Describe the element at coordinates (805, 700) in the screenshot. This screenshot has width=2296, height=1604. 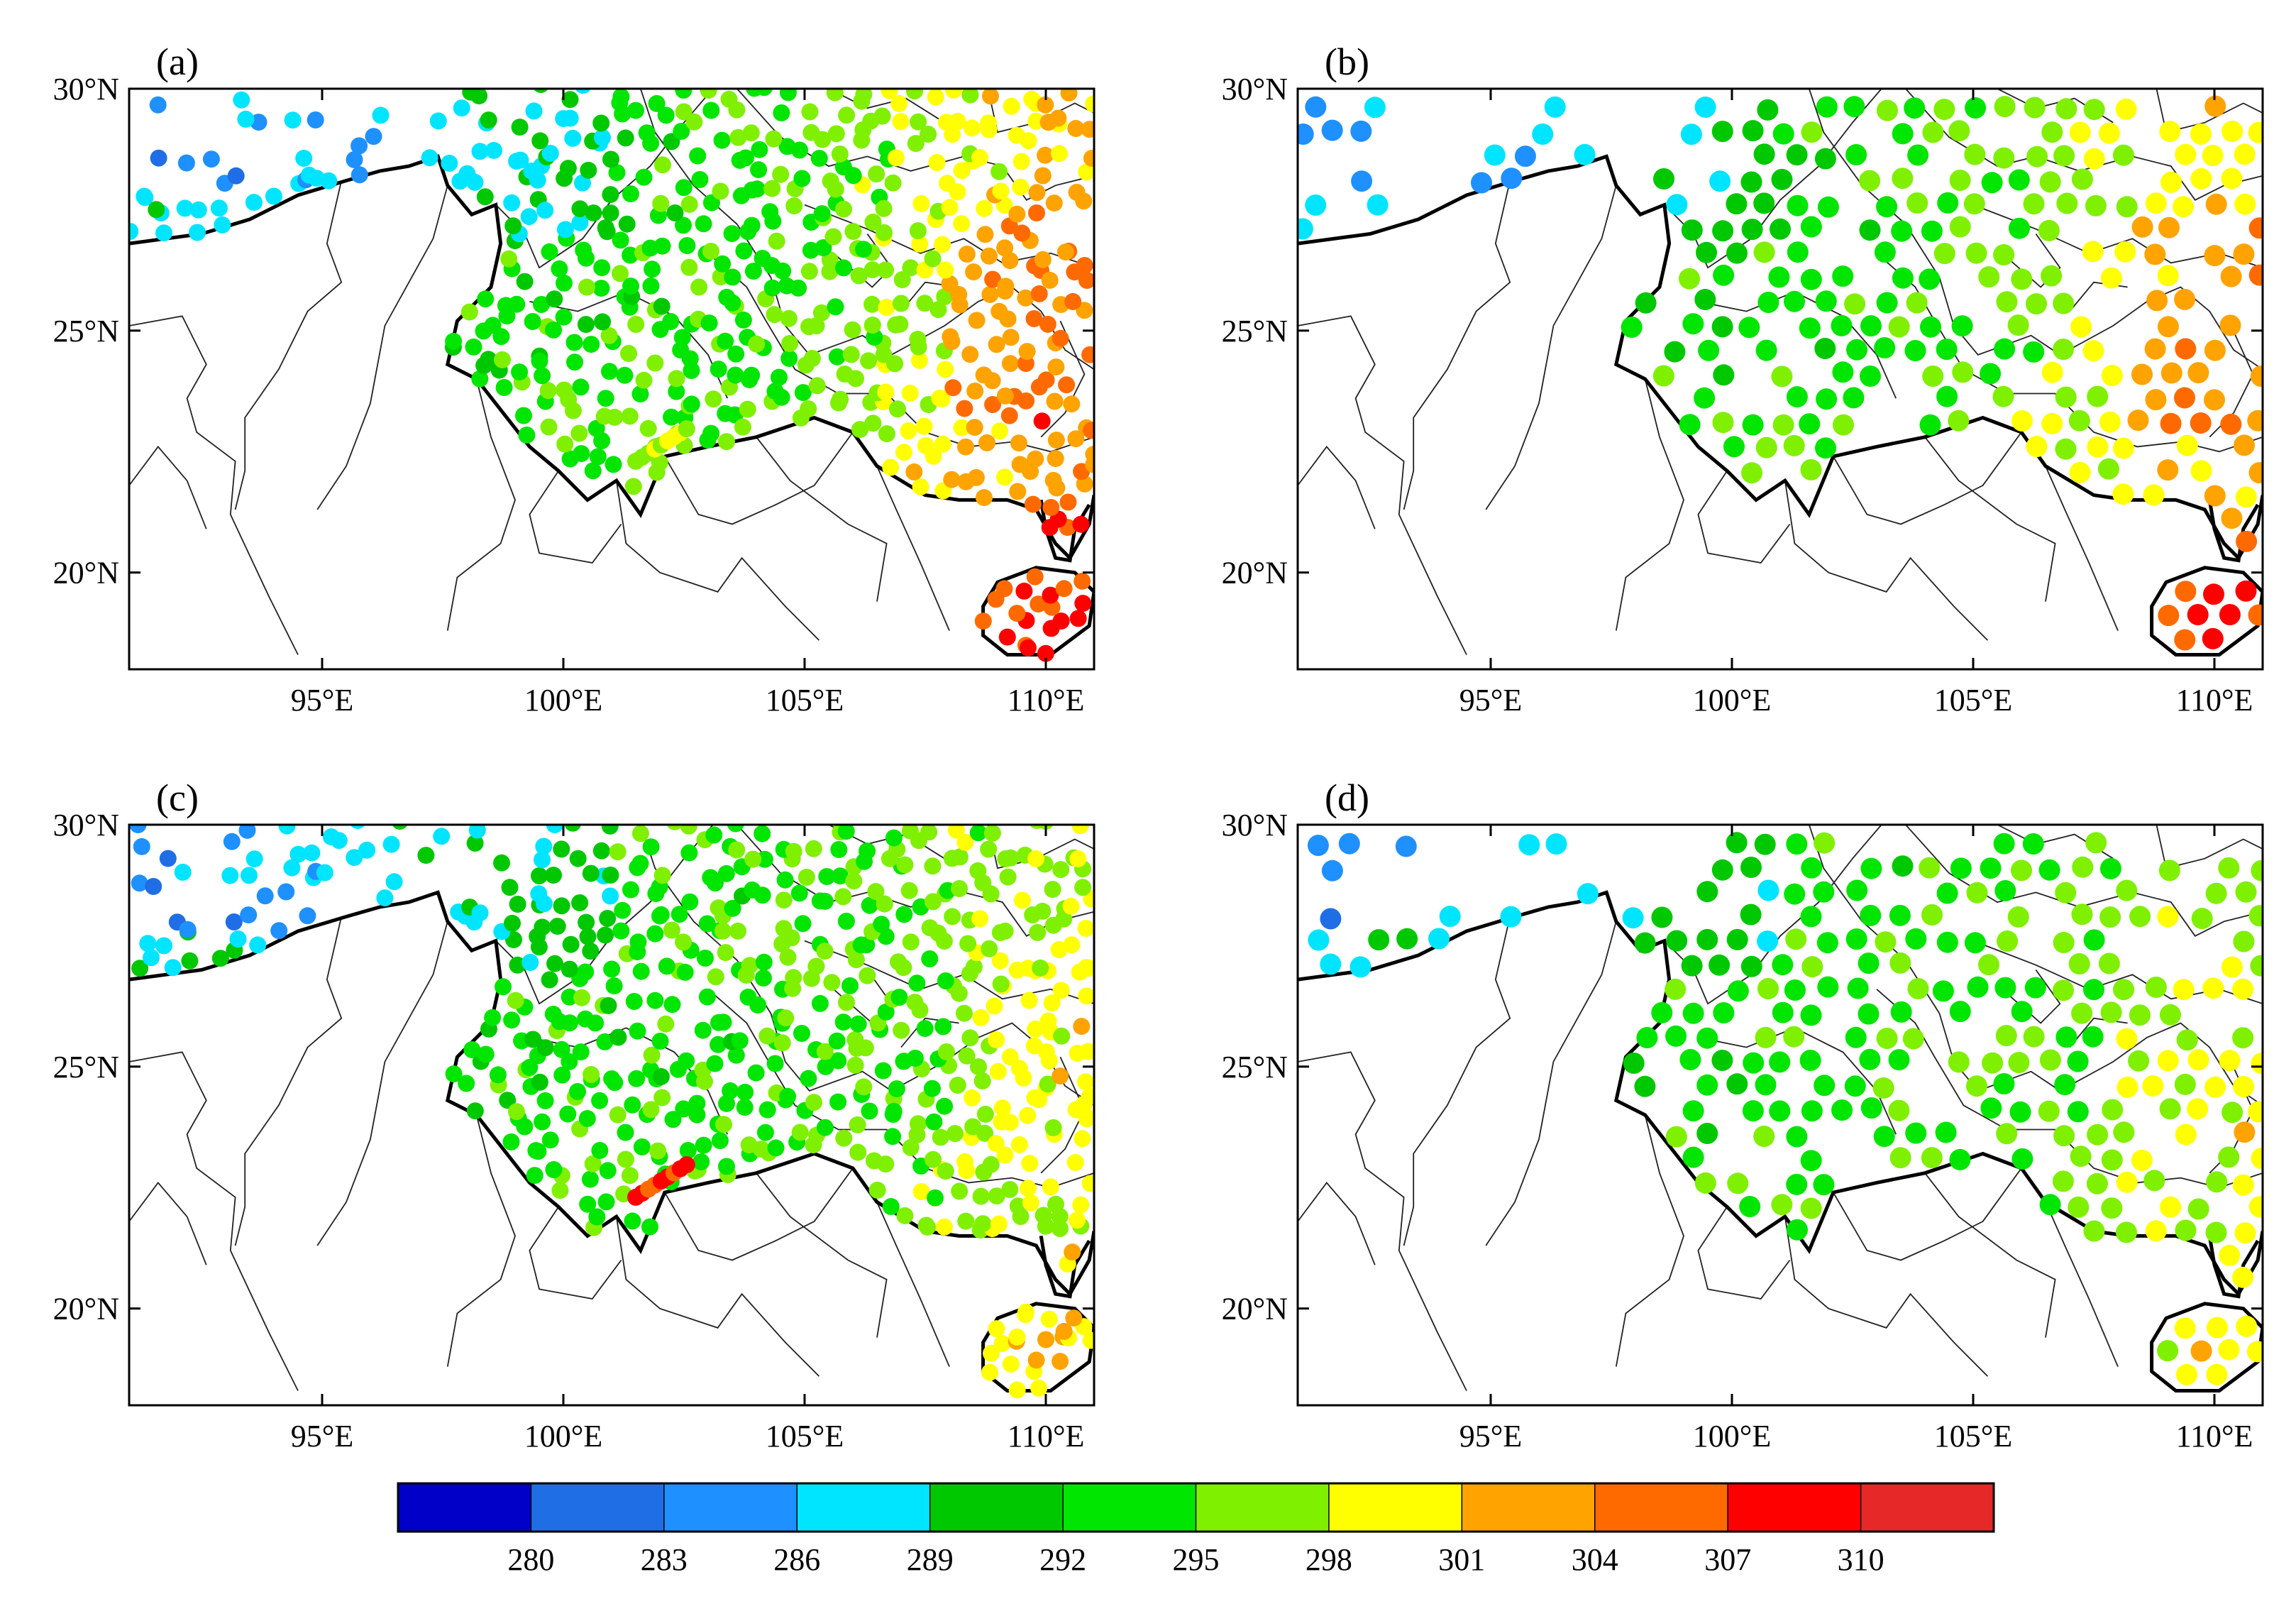
I see `x-tick-label: 105°E` at that location.